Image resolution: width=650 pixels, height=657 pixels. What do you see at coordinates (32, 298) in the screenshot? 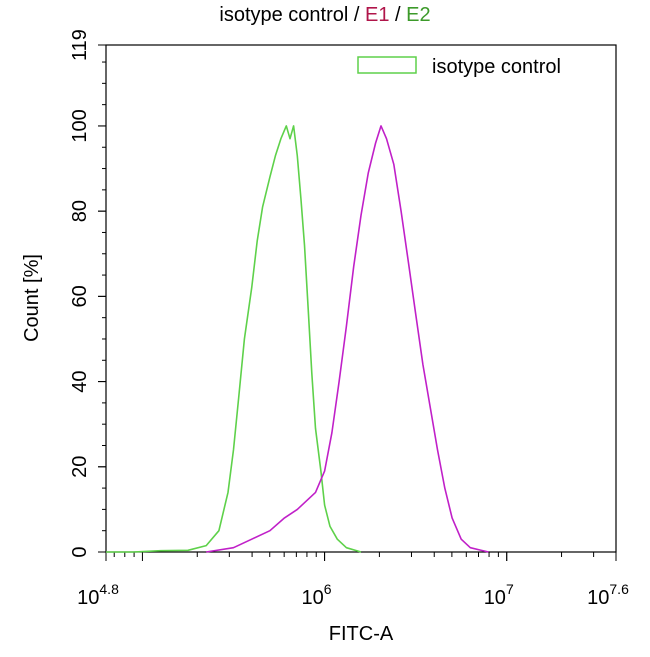
I see `y-axis-label: Count [%]` at bounding box center [32, 298].